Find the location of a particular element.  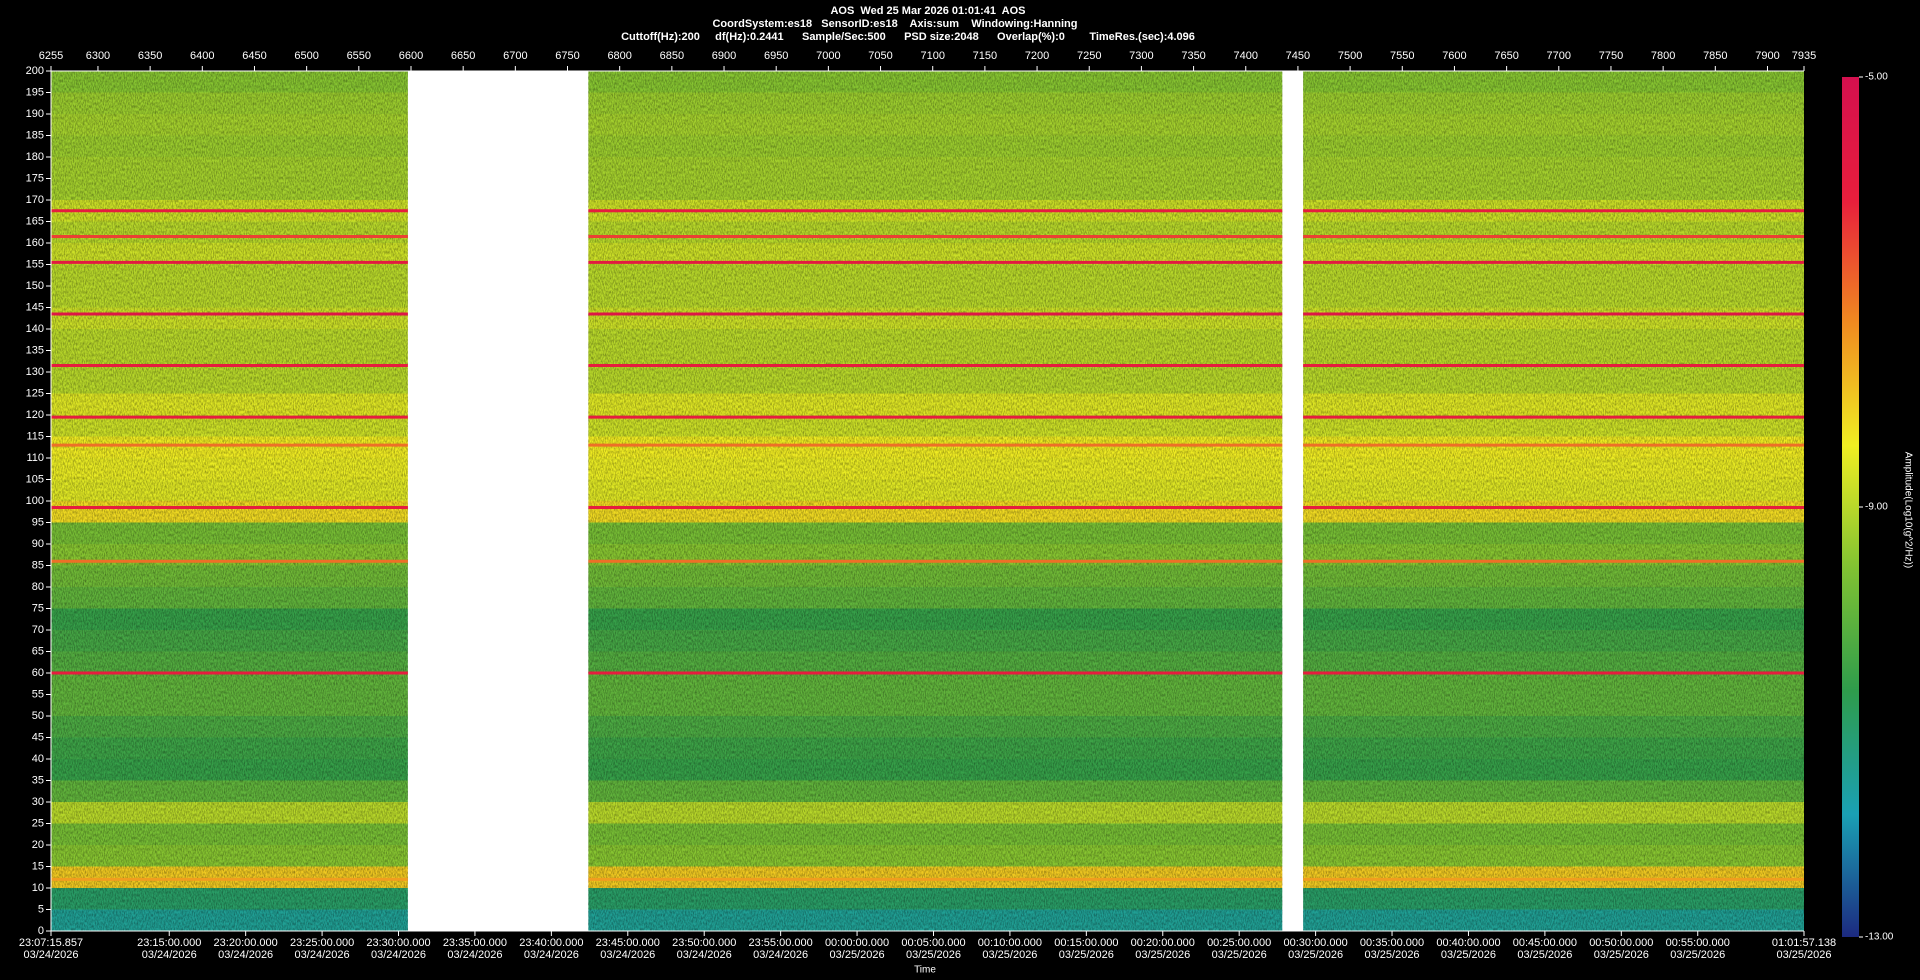

x-tick-label: 7150 is located at coordinates (985, 56).